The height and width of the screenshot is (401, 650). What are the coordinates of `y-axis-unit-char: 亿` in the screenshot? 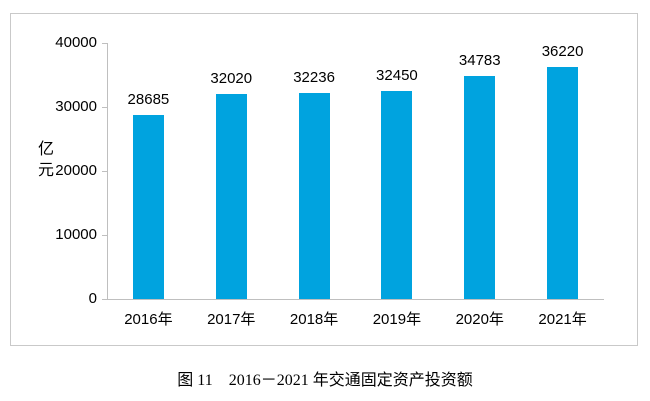 It's located at (45, 149).